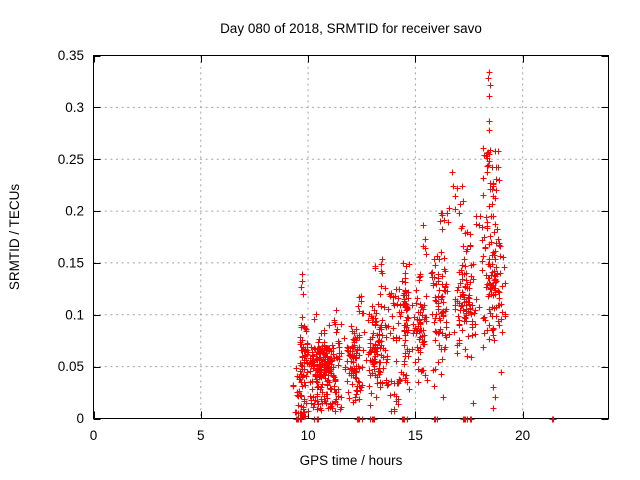 This screenshot has height=480, width=640. Describe the element at coordinates (74, 314) in the screenshot. I see `y-tick-label: 0.1` at that location.